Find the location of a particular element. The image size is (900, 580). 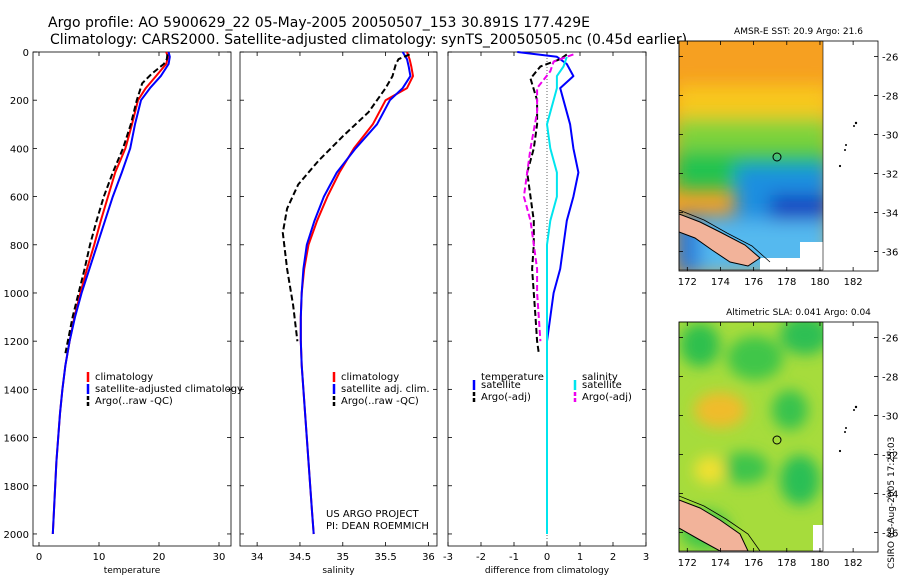

temperature-ytick-label: 1600 is located at coordinates (16, 439).